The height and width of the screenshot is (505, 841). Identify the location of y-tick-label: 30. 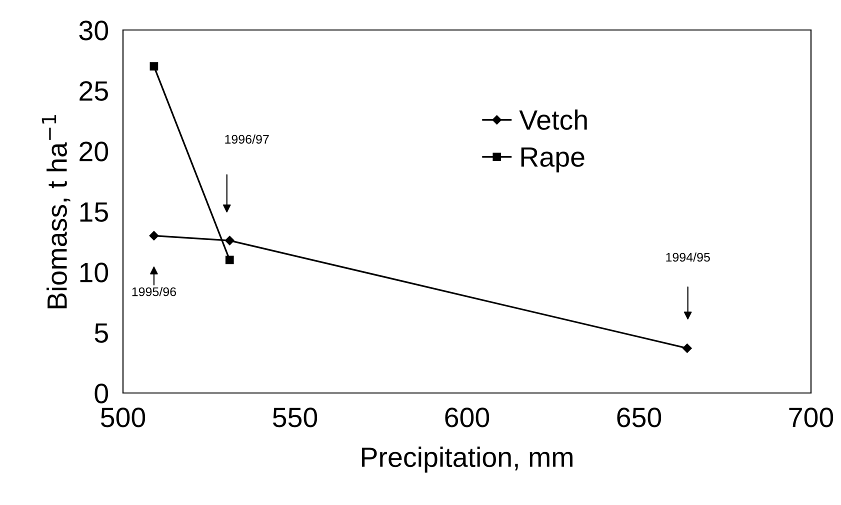
(93, 30).